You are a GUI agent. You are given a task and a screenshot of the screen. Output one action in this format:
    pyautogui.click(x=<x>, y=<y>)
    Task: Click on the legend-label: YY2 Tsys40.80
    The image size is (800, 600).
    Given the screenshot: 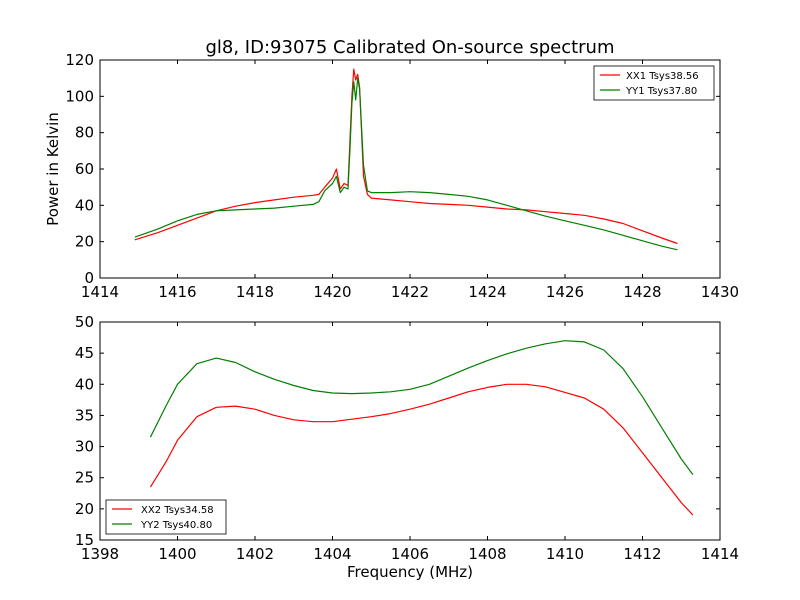 What is the action you would take?
    pyautogui.click(x=176, y=525)
    